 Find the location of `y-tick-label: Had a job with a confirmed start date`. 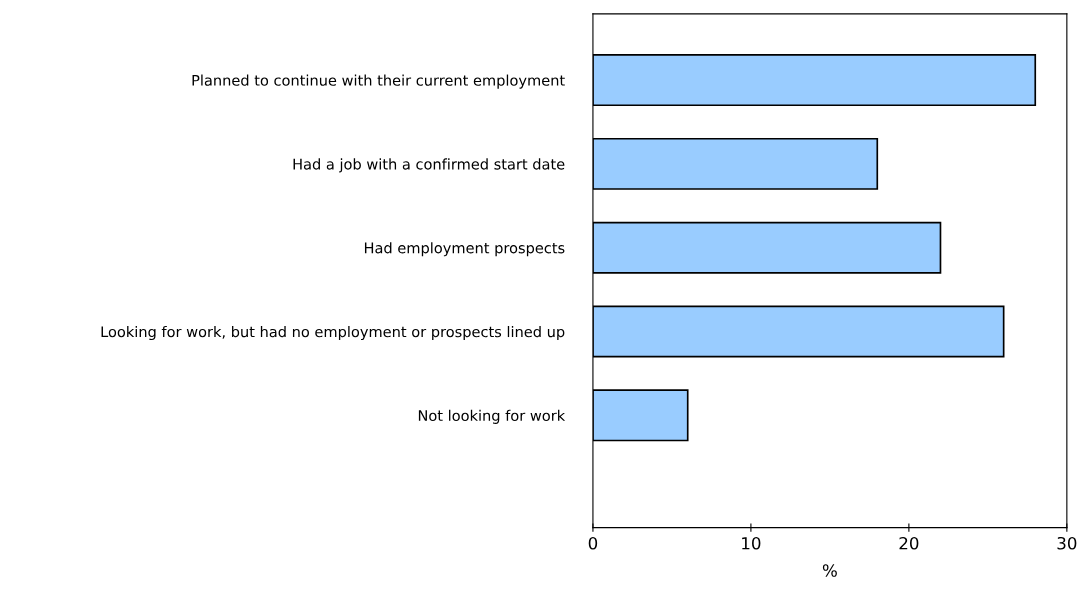

y-tick-label: Had a job with a confirmed start date is located at coordinates (429, 165).